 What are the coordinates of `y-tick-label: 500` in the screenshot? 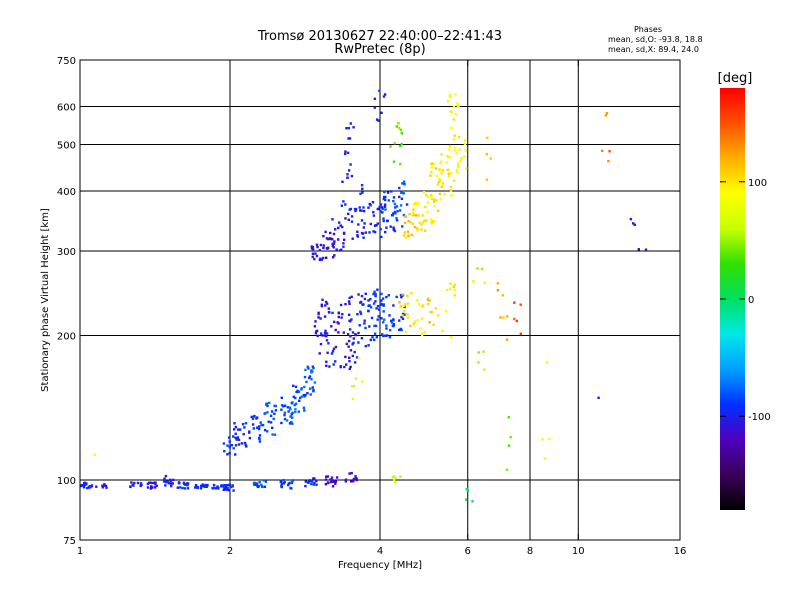 It's located at (66, 146).